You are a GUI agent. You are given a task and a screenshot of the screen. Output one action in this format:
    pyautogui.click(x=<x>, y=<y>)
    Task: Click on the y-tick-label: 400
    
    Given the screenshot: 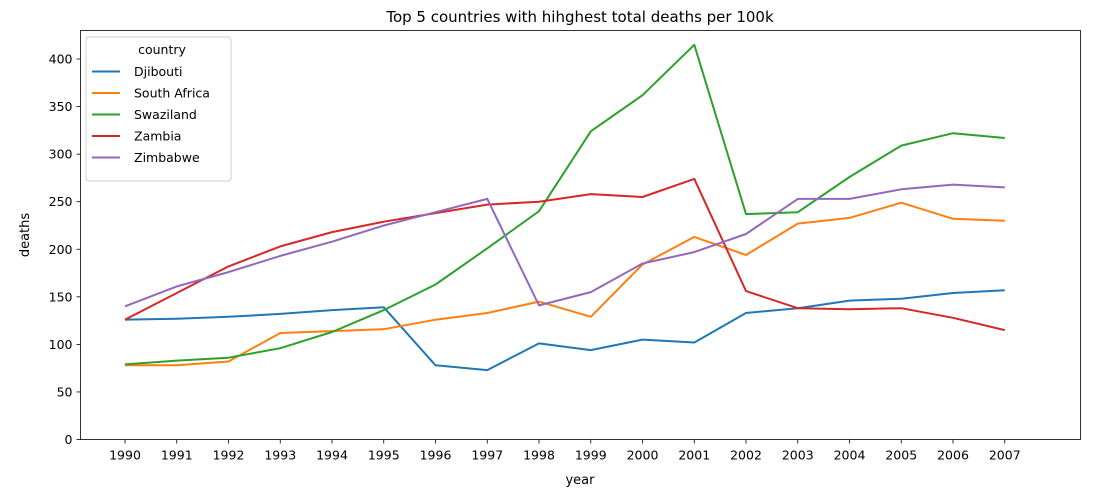 What is the action you would take?
    pyautogui.click(x=61, y=59)
    